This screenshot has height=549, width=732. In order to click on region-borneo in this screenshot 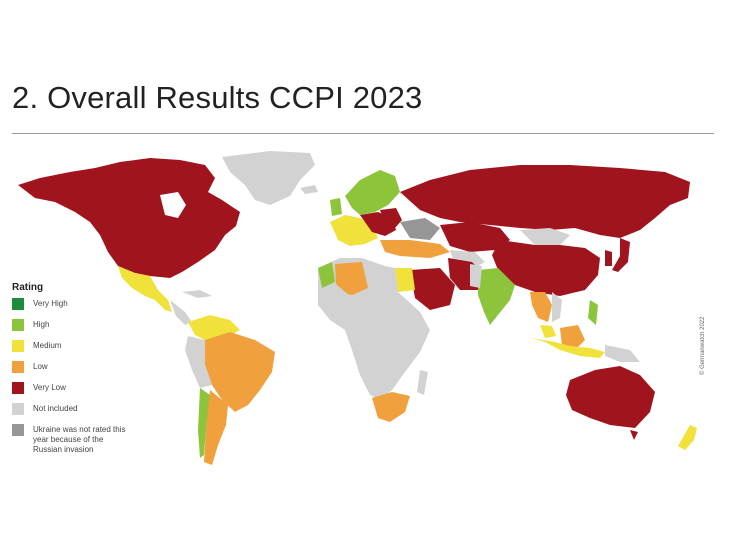, I will do `click(572, 337)`.